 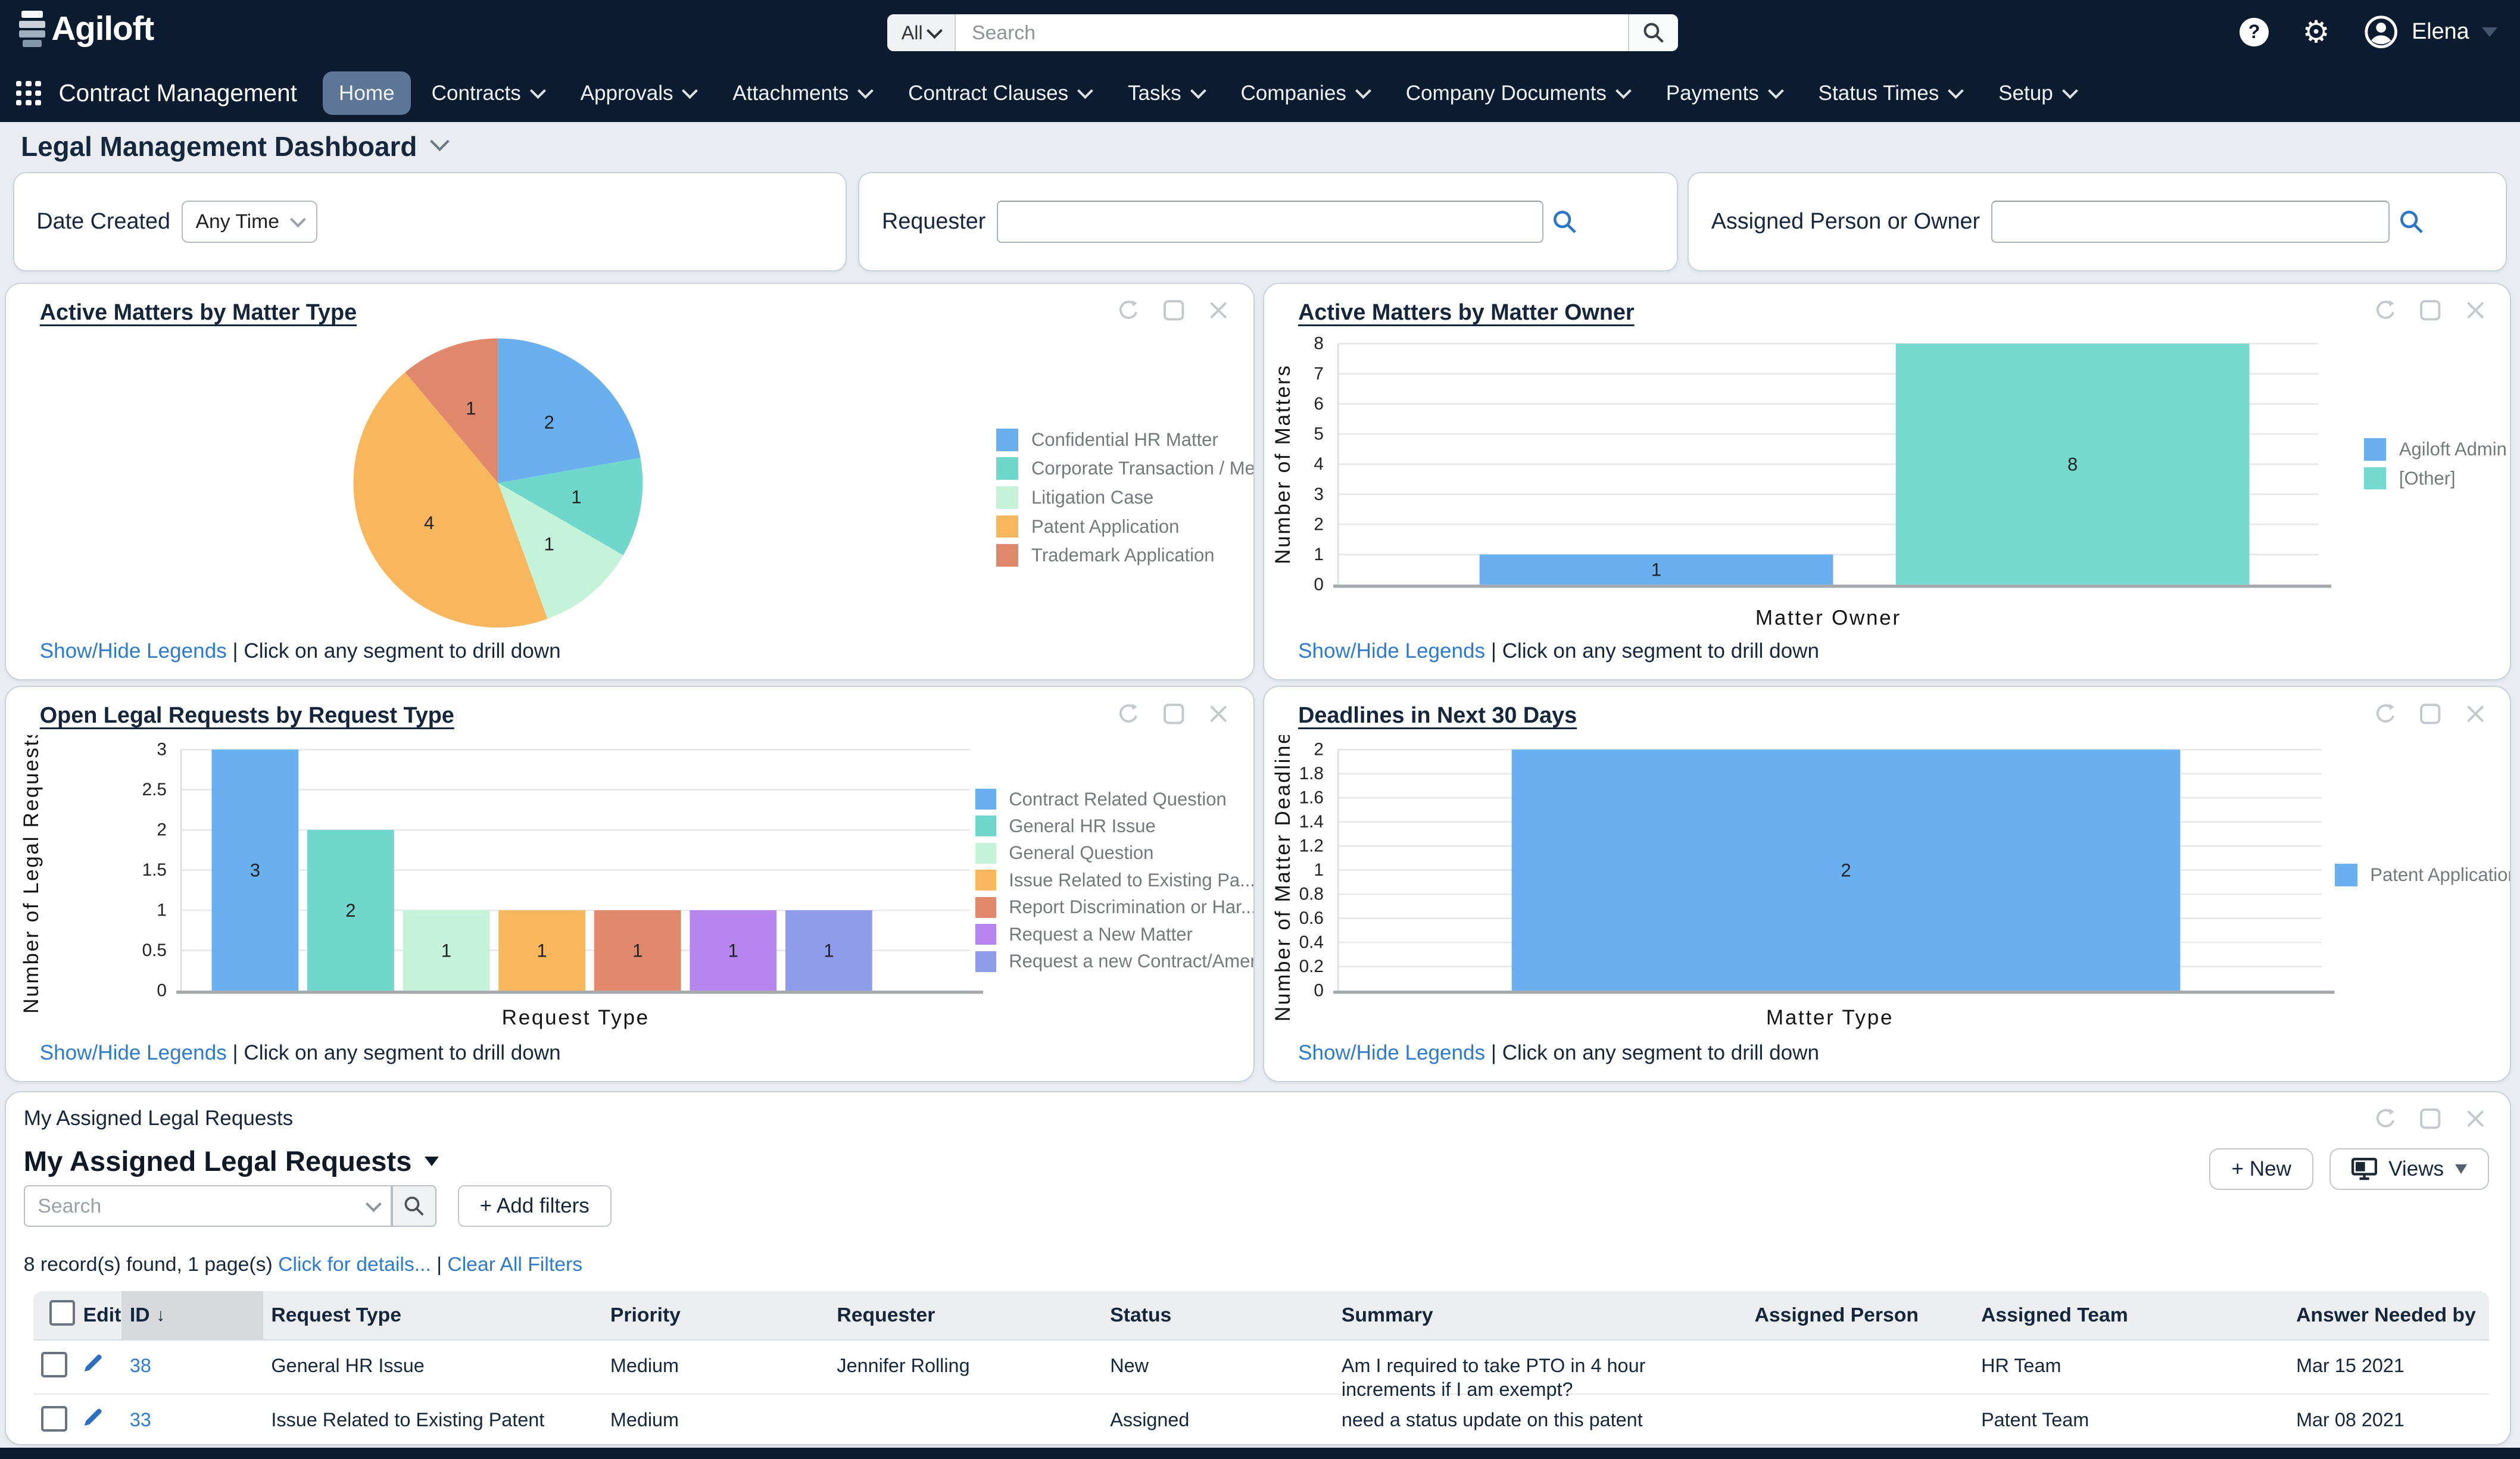 I want to click on col-edit: Edit, so click(x=102, y=1316).